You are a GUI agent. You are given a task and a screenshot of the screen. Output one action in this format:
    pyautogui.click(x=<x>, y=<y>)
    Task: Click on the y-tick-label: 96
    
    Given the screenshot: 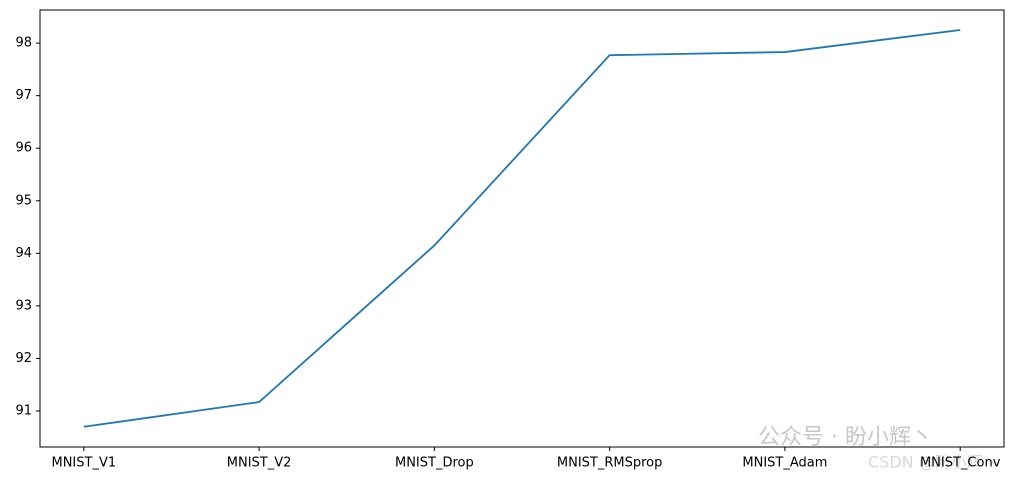 What is the action you would take?
    pyautogui.click(x=23, y=148)
    